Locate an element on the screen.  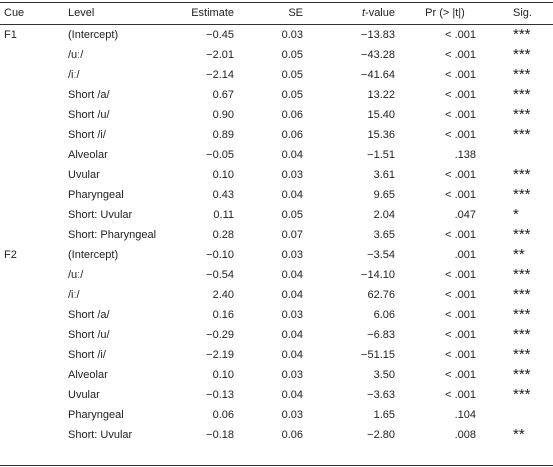
estimate-cell: −2.14 is located at coordinates (220, 75).